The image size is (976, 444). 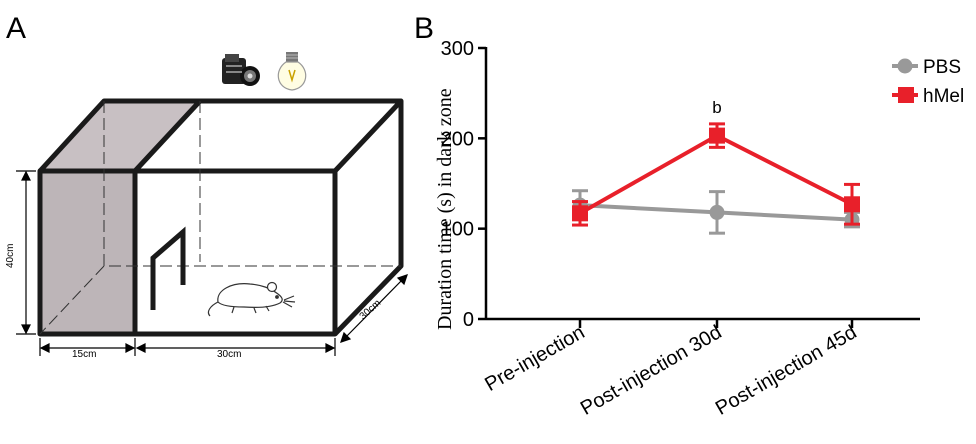 What do you see at coordinates (120, 136) in the screenshot?
I see `dark-compartment-top` at bounding box center [120, 136].